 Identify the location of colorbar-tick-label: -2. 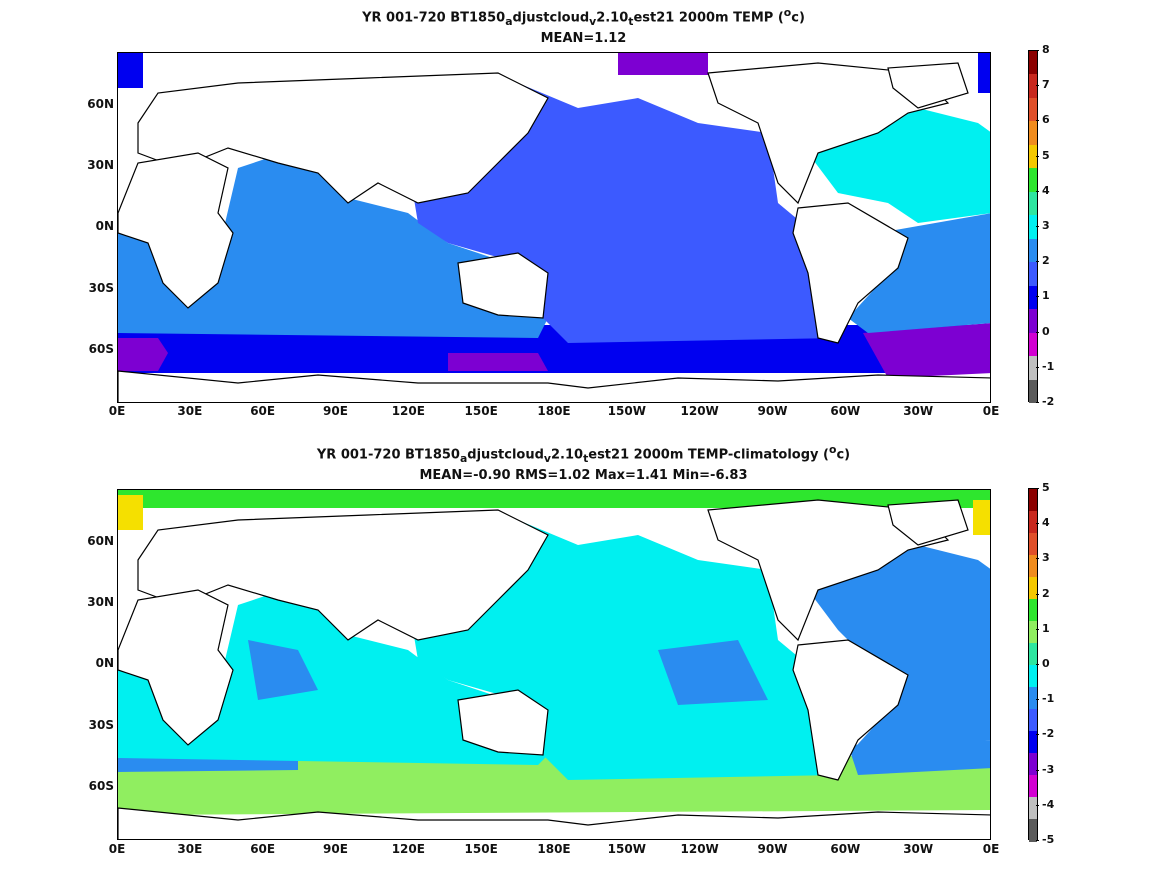
(1048, 401).